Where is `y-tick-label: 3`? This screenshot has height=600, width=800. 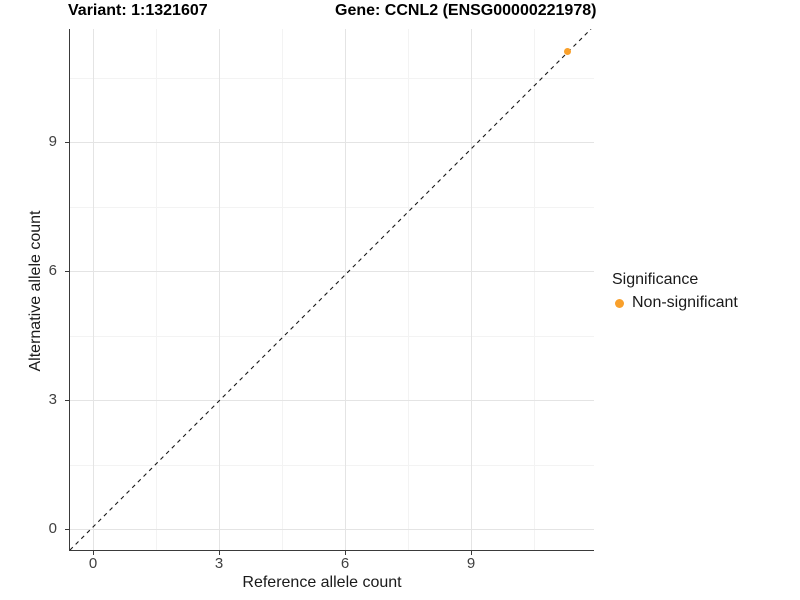
y-tick-label: 3 is located at coordinates (52, 399).